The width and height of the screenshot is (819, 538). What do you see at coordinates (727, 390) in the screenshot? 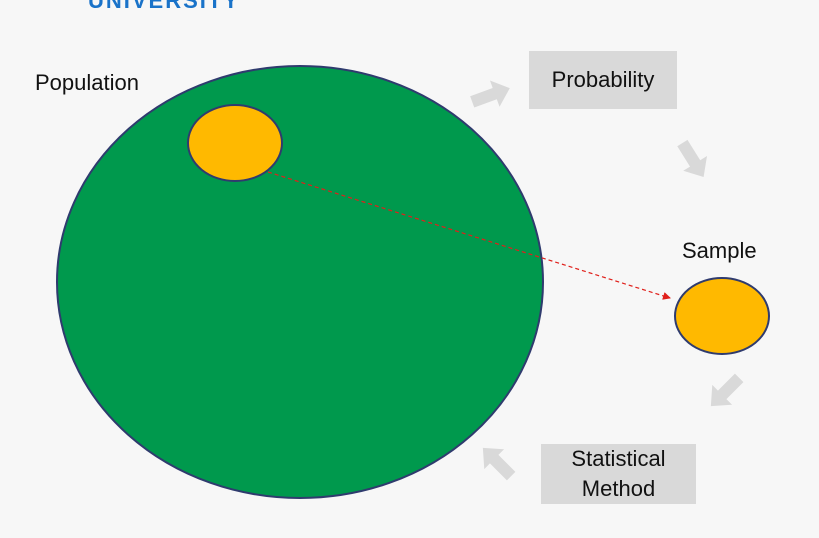
I see `cycle-arrow-down-left` at bounding box center [727, 390].